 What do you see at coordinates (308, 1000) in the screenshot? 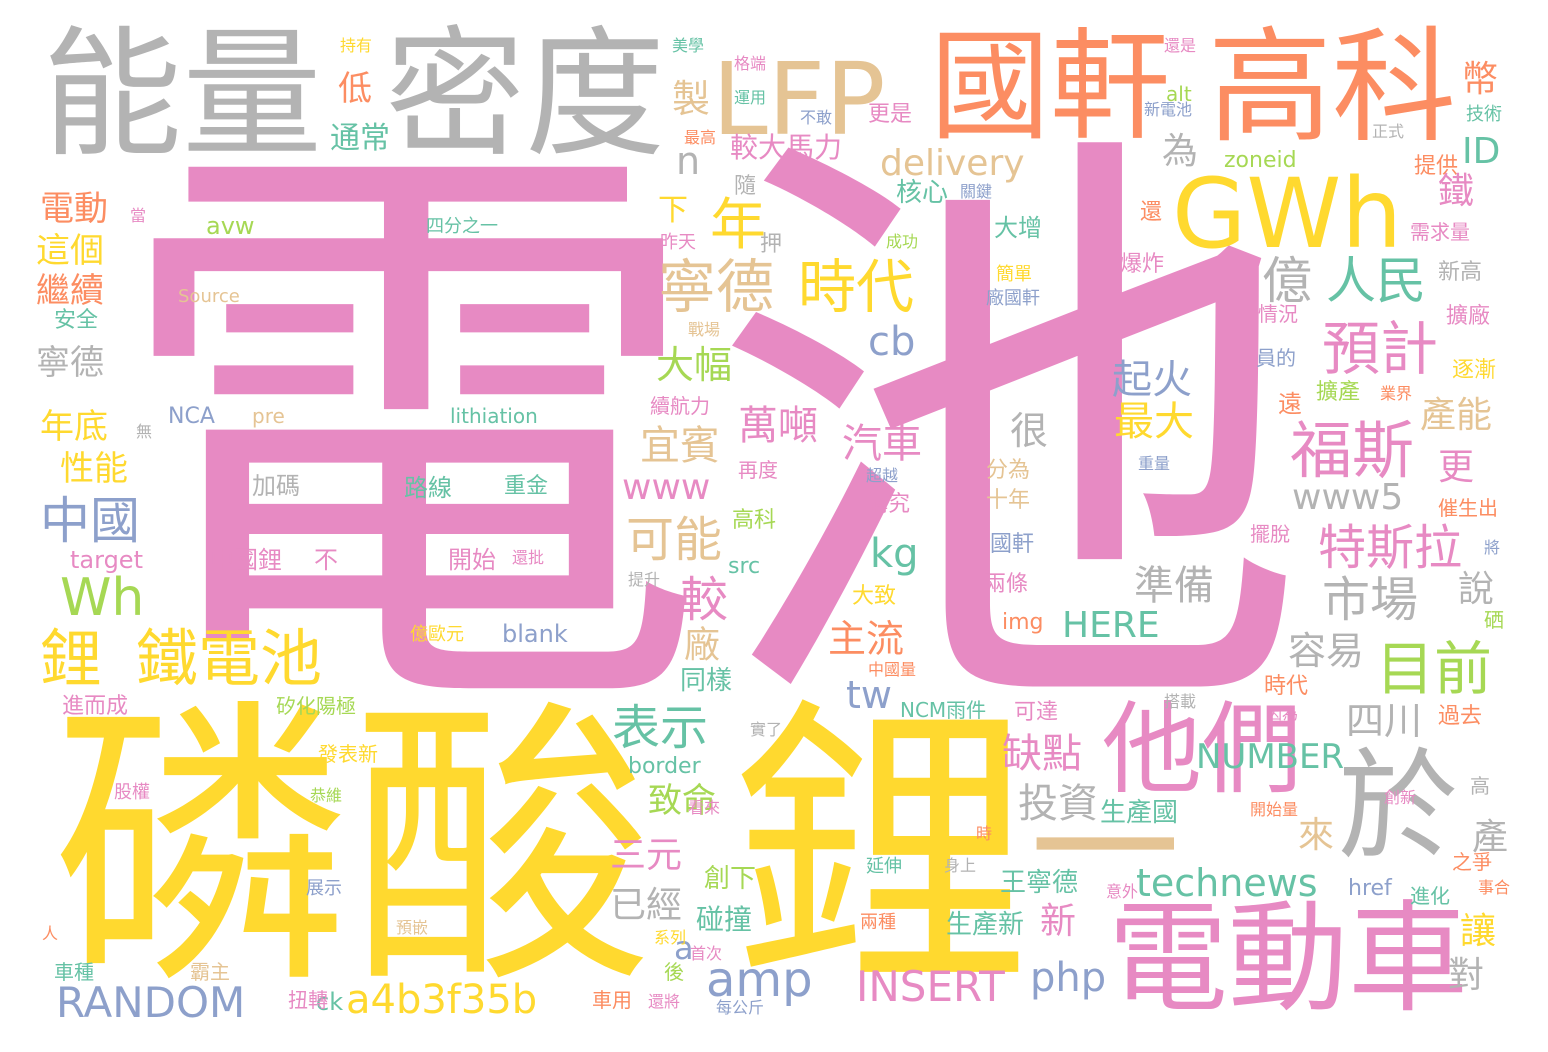
I see `word-niuzhuan: 扭轉` at bounding box center [308, 1000].